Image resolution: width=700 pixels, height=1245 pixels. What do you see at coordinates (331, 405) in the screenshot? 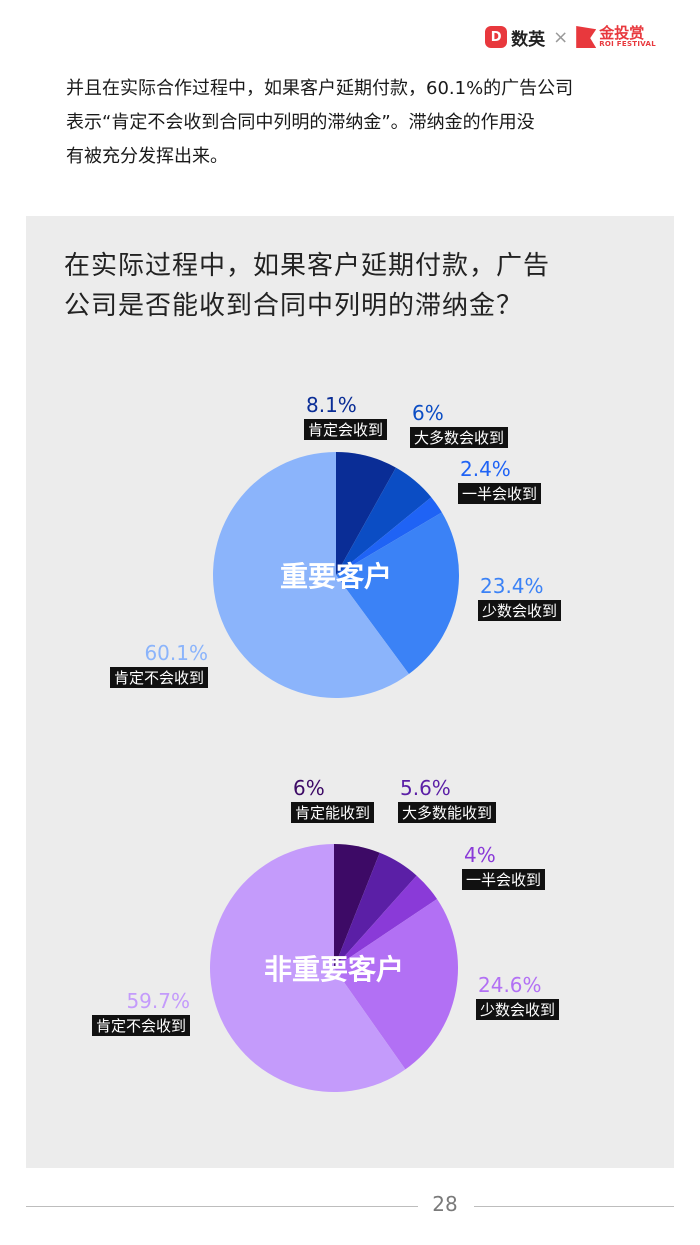
I see `slice-value-label: 8.1%` at bounding box center [331, 405].